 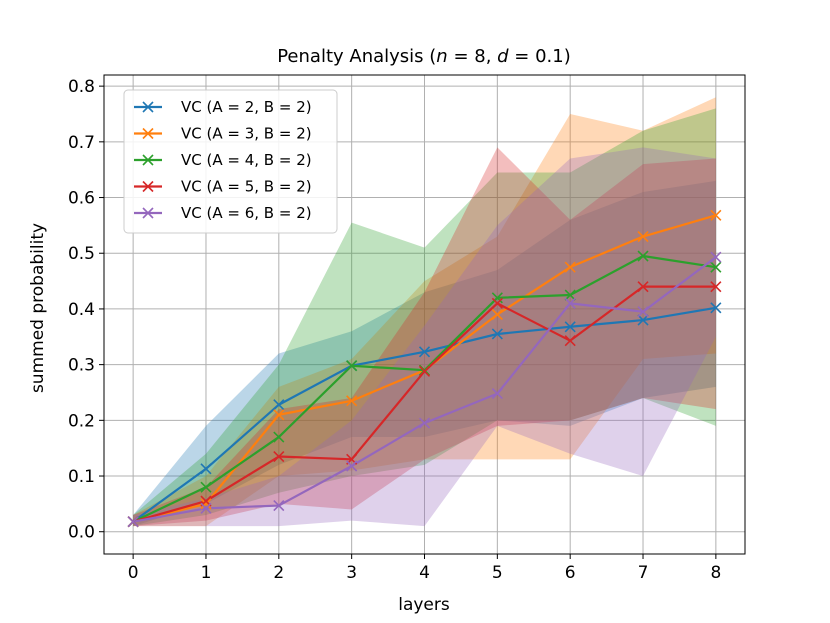 I want to click on legend-box, so click(x=230, y=161).